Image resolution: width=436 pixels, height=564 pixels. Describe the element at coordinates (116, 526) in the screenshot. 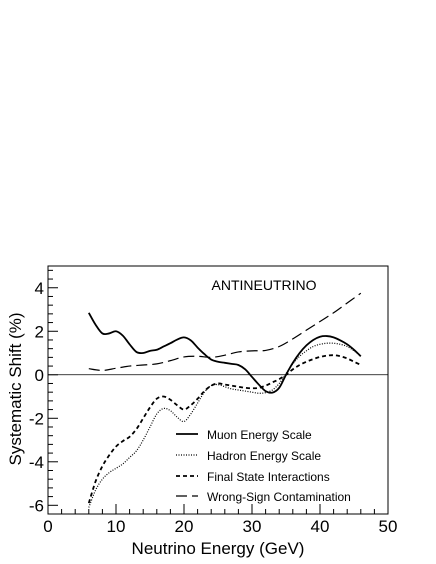

I see `x-tick-label: 10` at that location.